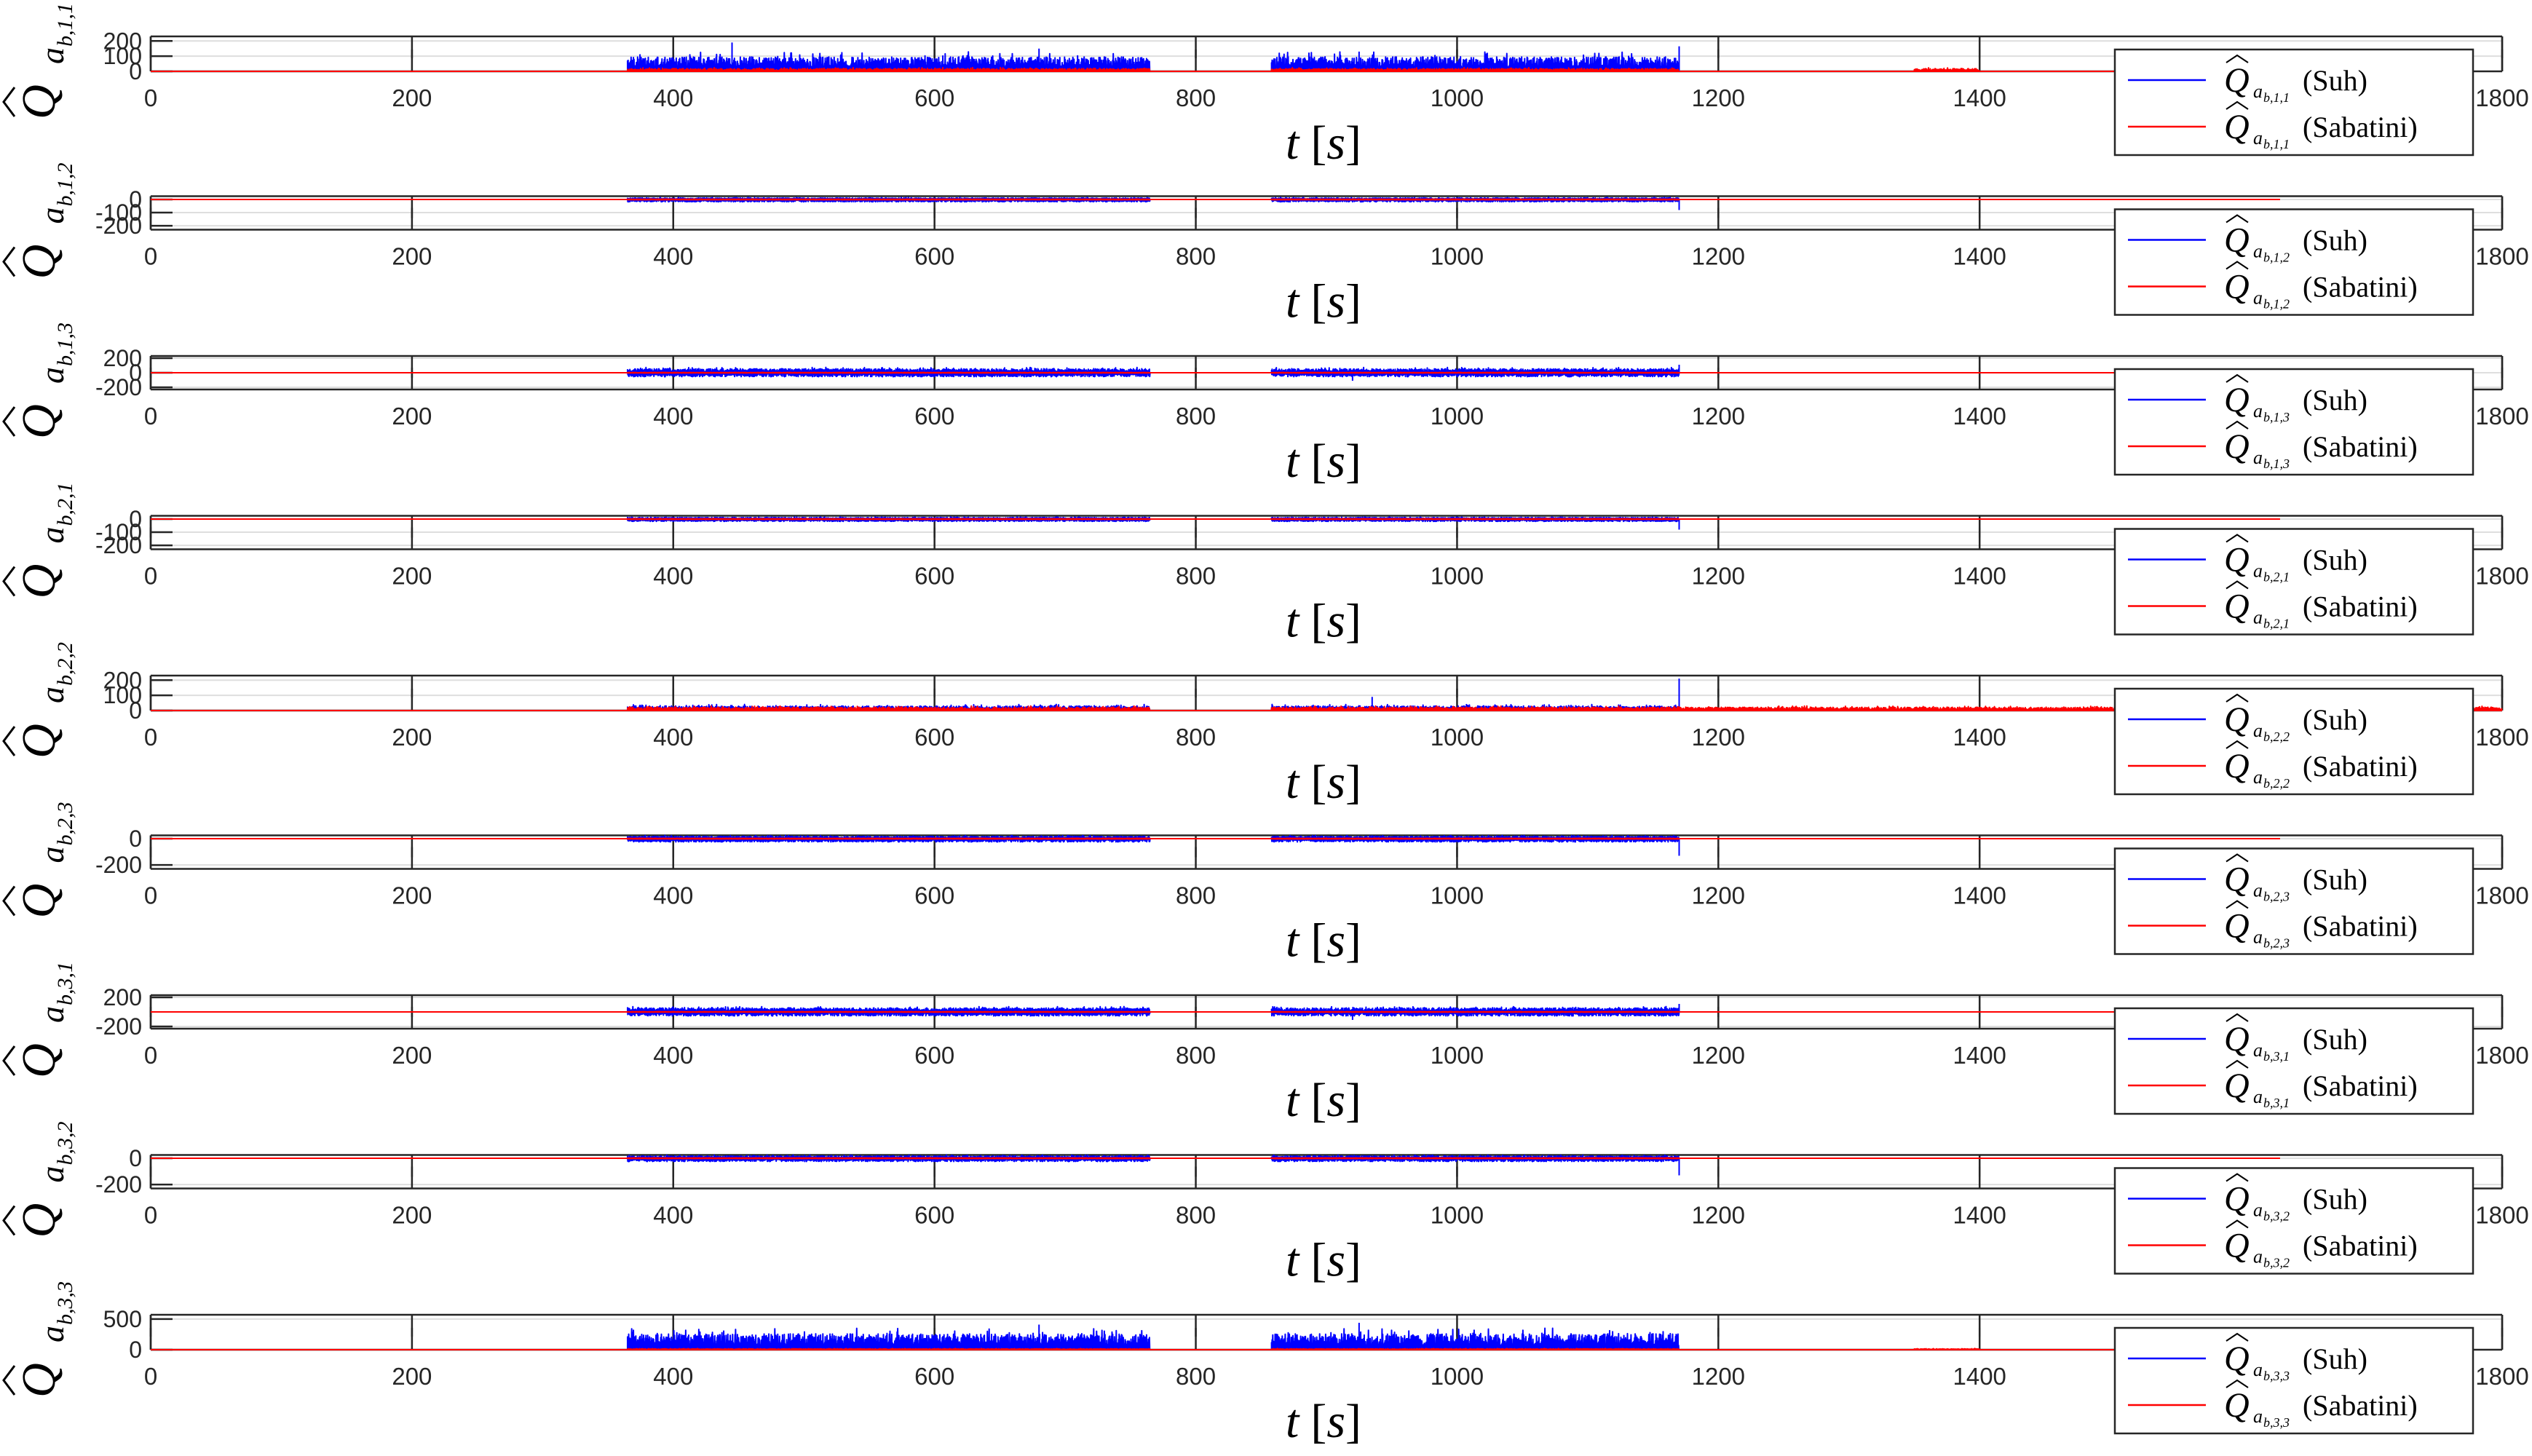 Image resolution: width=2532 pixels, height=1456 pixels. I want to click on y-axis-label: Qab,3,3, so click(39, 1339).